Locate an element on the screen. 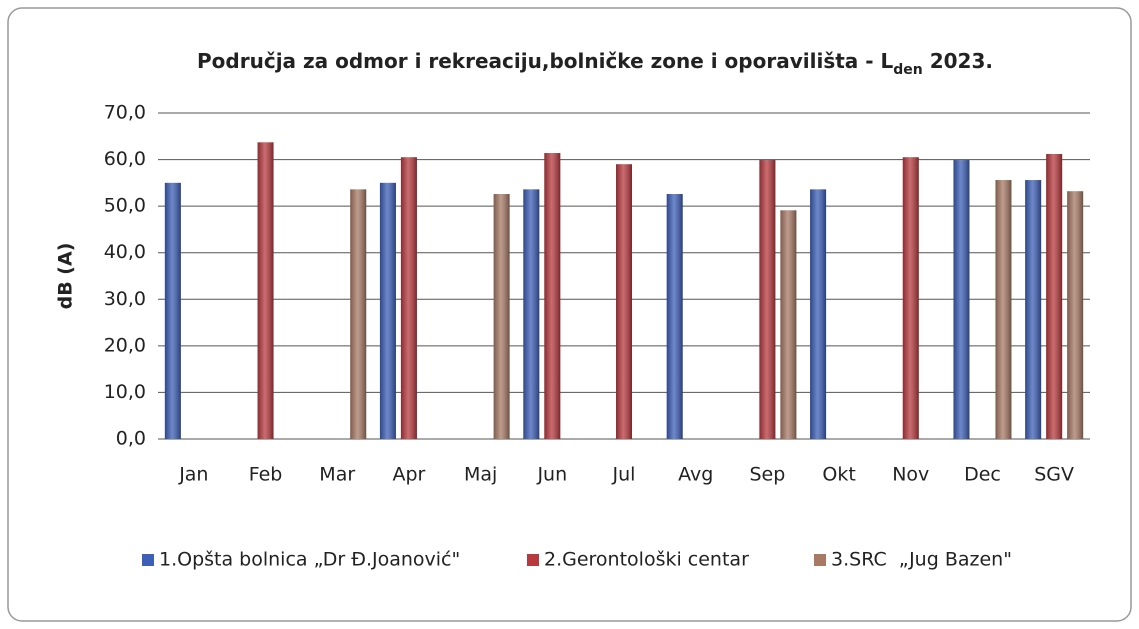 This screenshot has width=1139, height=629. x-tick-label: Apr is located at coordinates (408, 475).